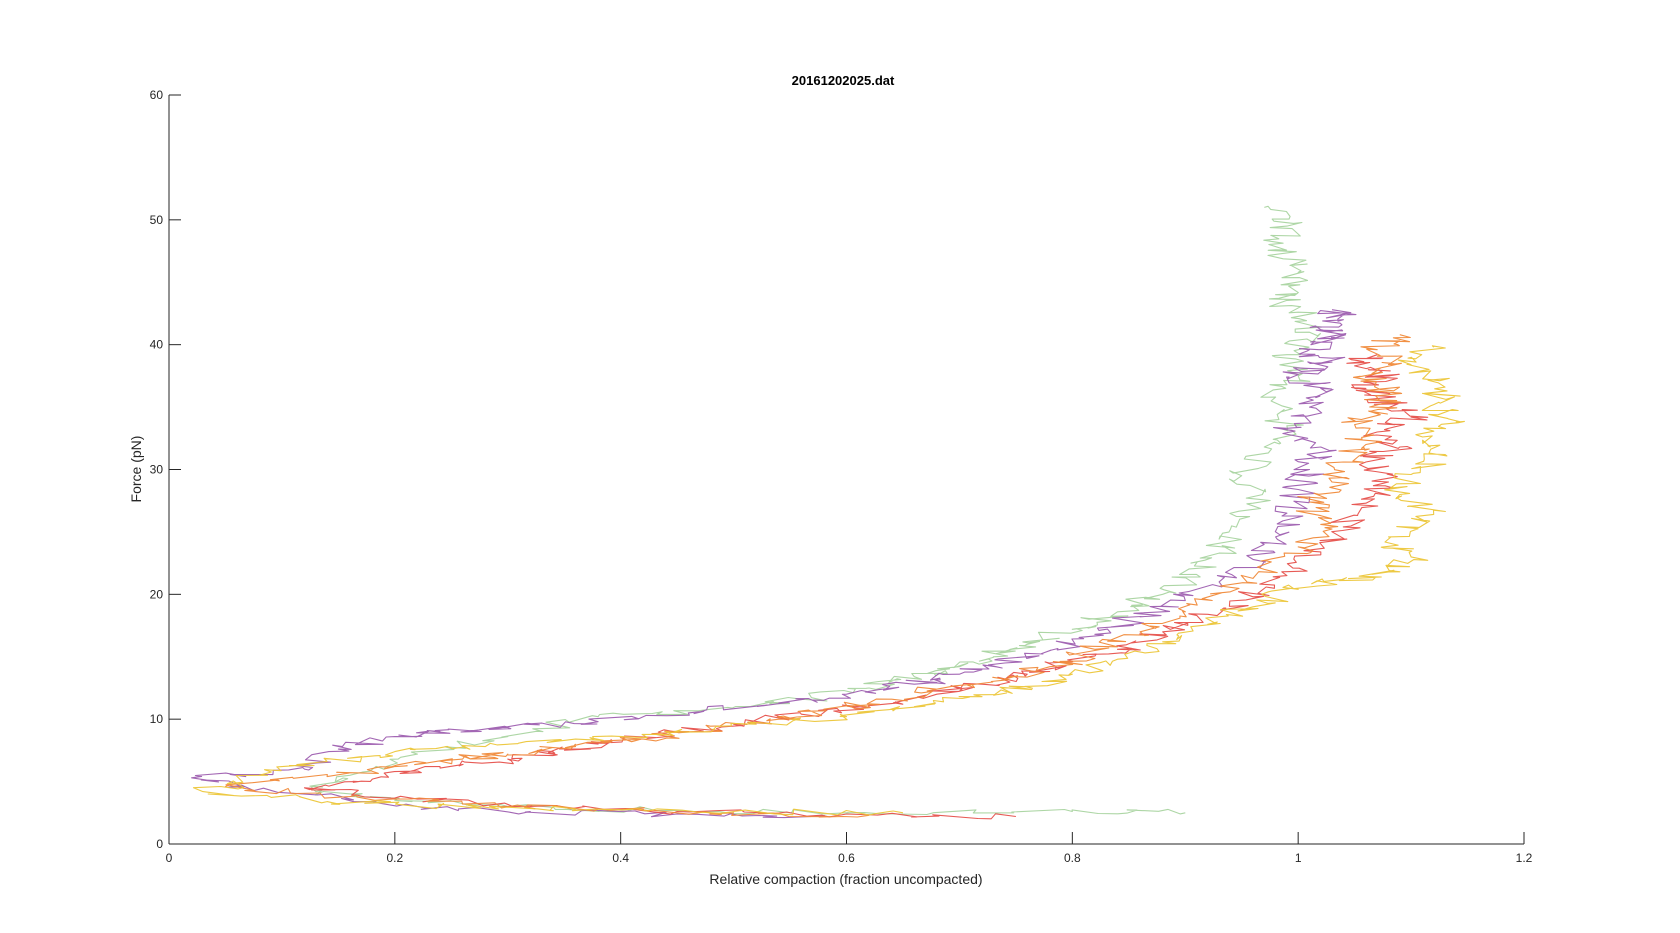 The width and height of the screenshot is (1680, 933). Describe the element at coordinates (846, 858) in the screenshot. I see `x-tick-label: 0.6` at that location.